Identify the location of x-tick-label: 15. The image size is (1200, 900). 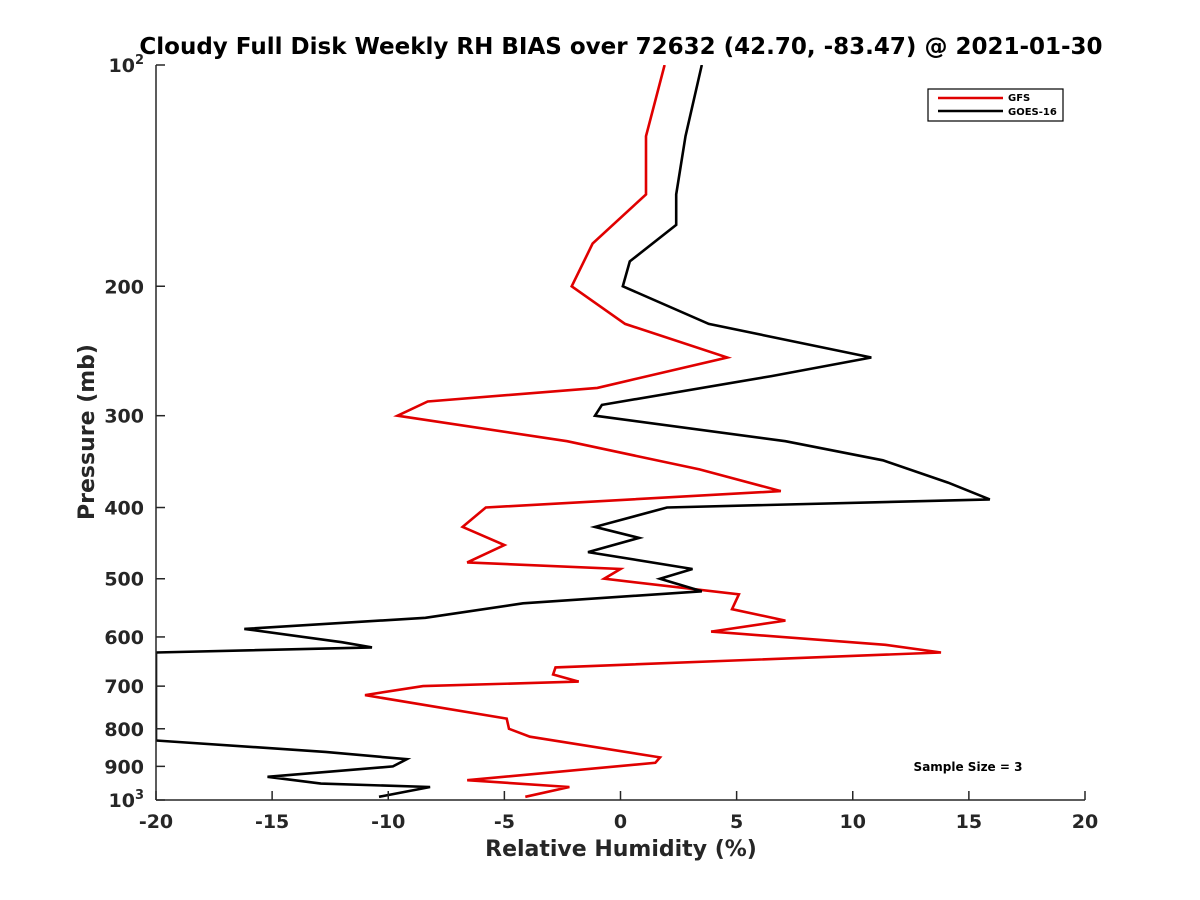
(969, 822).